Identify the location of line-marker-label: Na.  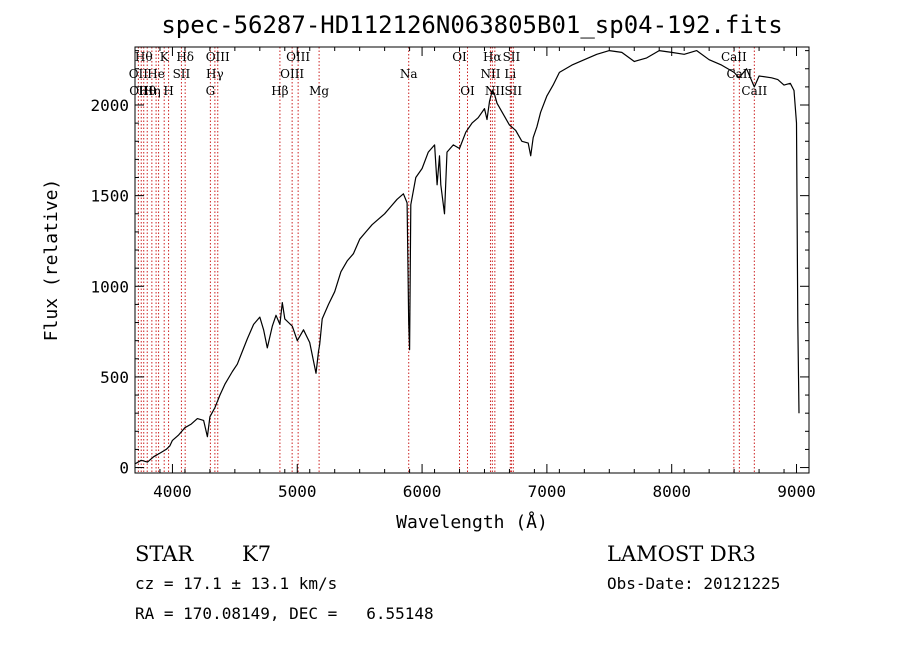
(409, 74).